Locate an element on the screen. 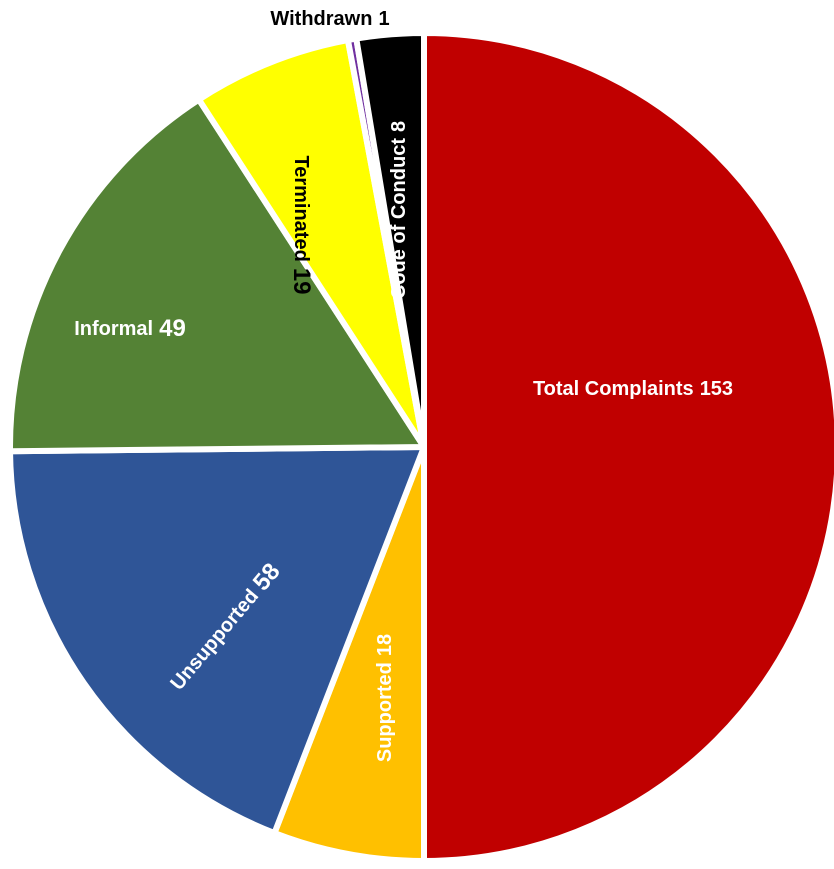 This screenshot has height=869, width=834. slice-label-value: 19 is located at coordinates (301, 281).